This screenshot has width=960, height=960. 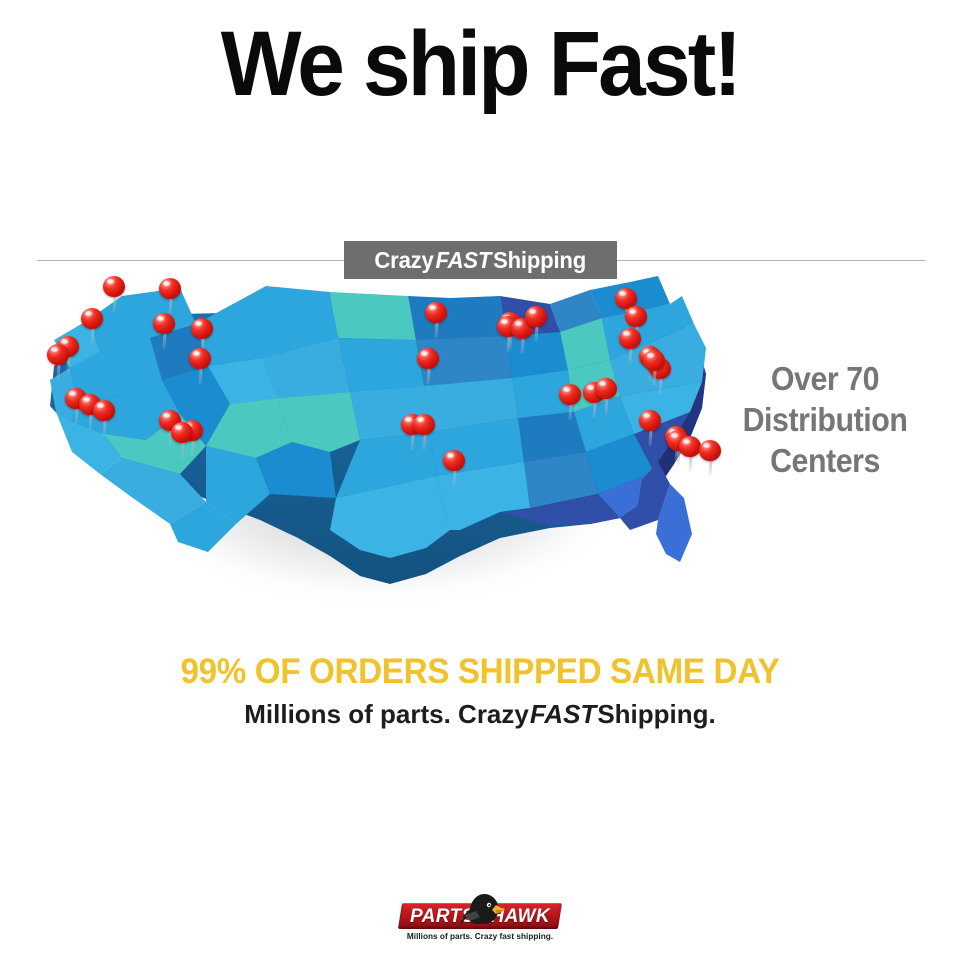 What do you see at coordinates (463, 259) in the screenshot?
I see `banner-text-emphasis: FAST` at bounding box center [463, 259].